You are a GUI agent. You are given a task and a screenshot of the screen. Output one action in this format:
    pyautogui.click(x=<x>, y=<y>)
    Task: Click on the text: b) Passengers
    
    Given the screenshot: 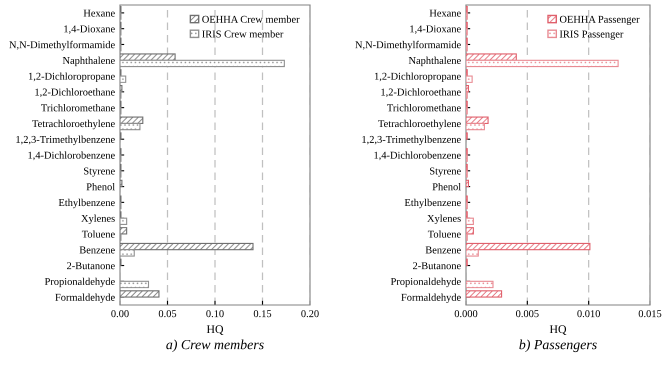 What is the action you would take?
    pyautogui.click(x=558, y=346)
    